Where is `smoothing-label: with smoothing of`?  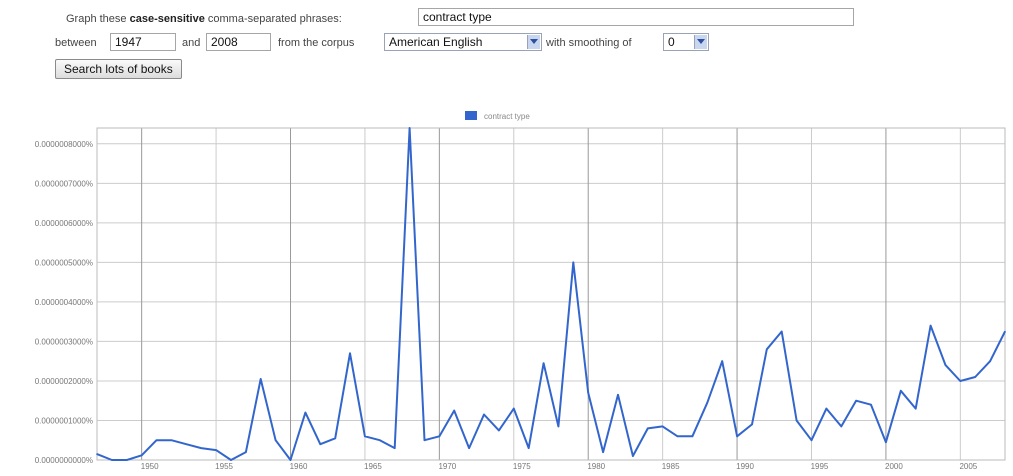 smoothing-label: with smoothing of is located at coordinates (589, 43).